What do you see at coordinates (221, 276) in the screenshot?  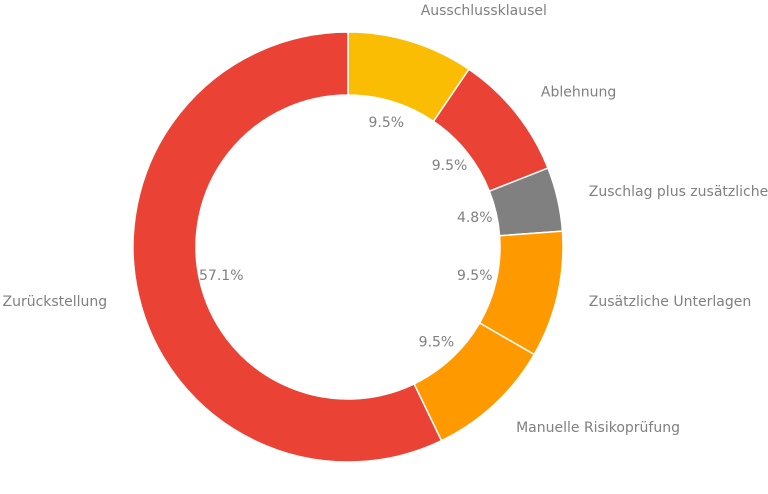 I see `pct-zurueckstellung: 57.1%` at bounding box center [221, 276].